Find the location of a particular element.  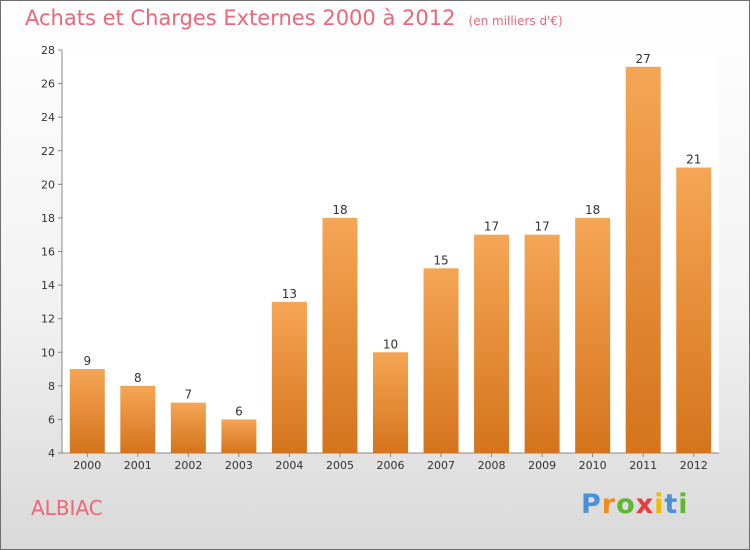

y-tick-label: 6 is located at coordinates (51, 419).